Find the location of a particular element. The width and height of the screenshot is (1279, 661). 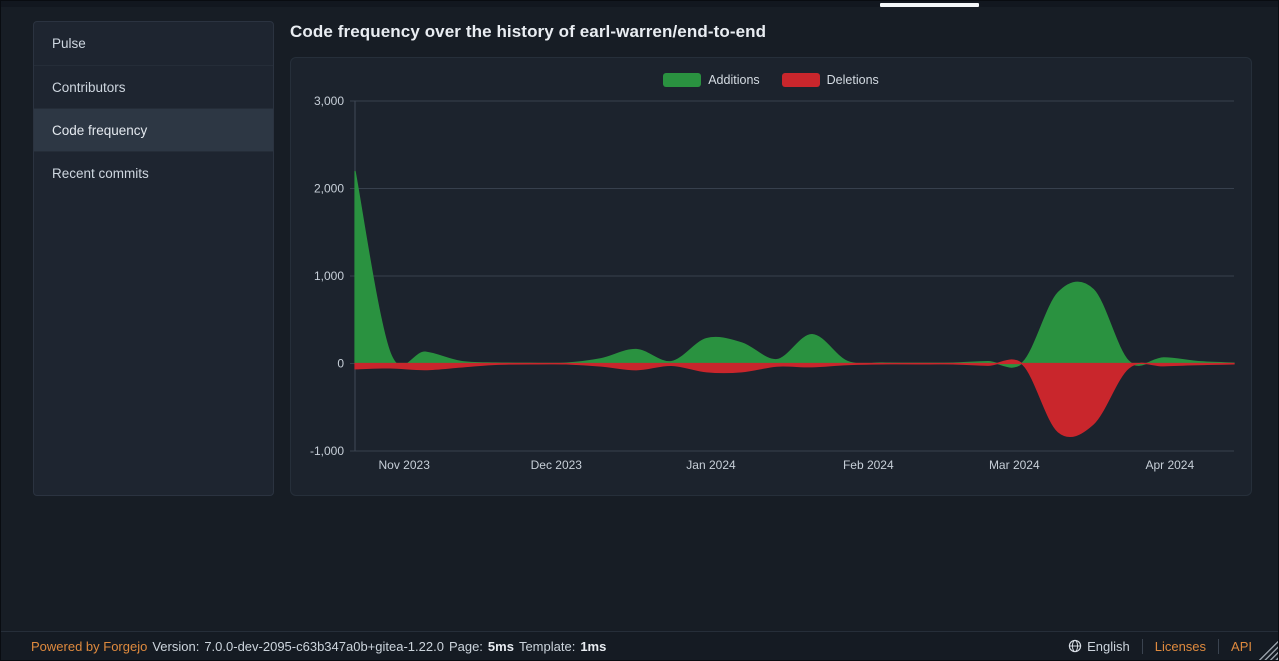

version-label: Version: is located at coordinates (176, 646).